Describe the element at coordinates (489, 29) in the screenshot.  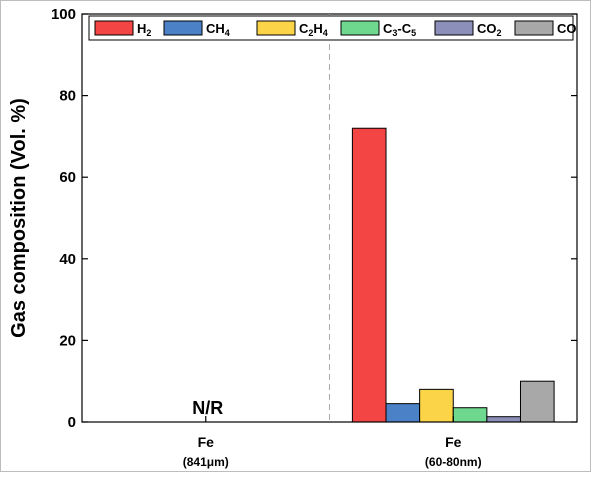
I see `legend-label: CO2` at that location.